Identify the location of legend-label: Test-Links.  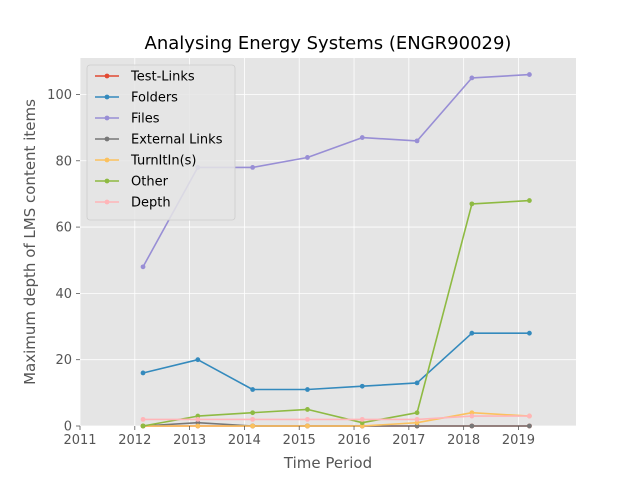
(162, 77).